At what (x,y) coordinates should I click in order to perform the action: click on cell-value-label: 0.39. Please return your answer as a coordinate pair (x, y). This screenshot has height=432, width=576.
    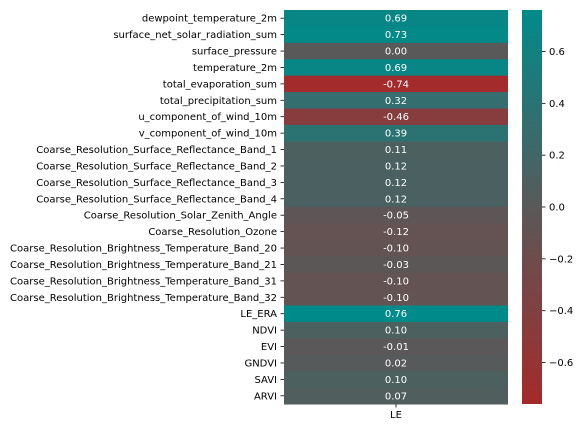
    Looking at the image, I should click on (396, 134).